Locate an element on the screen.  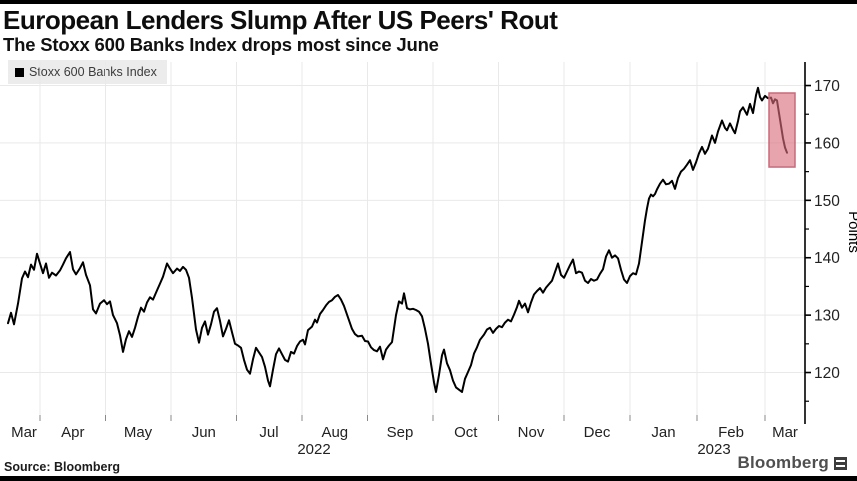
x-year-label: 2022 is located at coordinates (313, 449).